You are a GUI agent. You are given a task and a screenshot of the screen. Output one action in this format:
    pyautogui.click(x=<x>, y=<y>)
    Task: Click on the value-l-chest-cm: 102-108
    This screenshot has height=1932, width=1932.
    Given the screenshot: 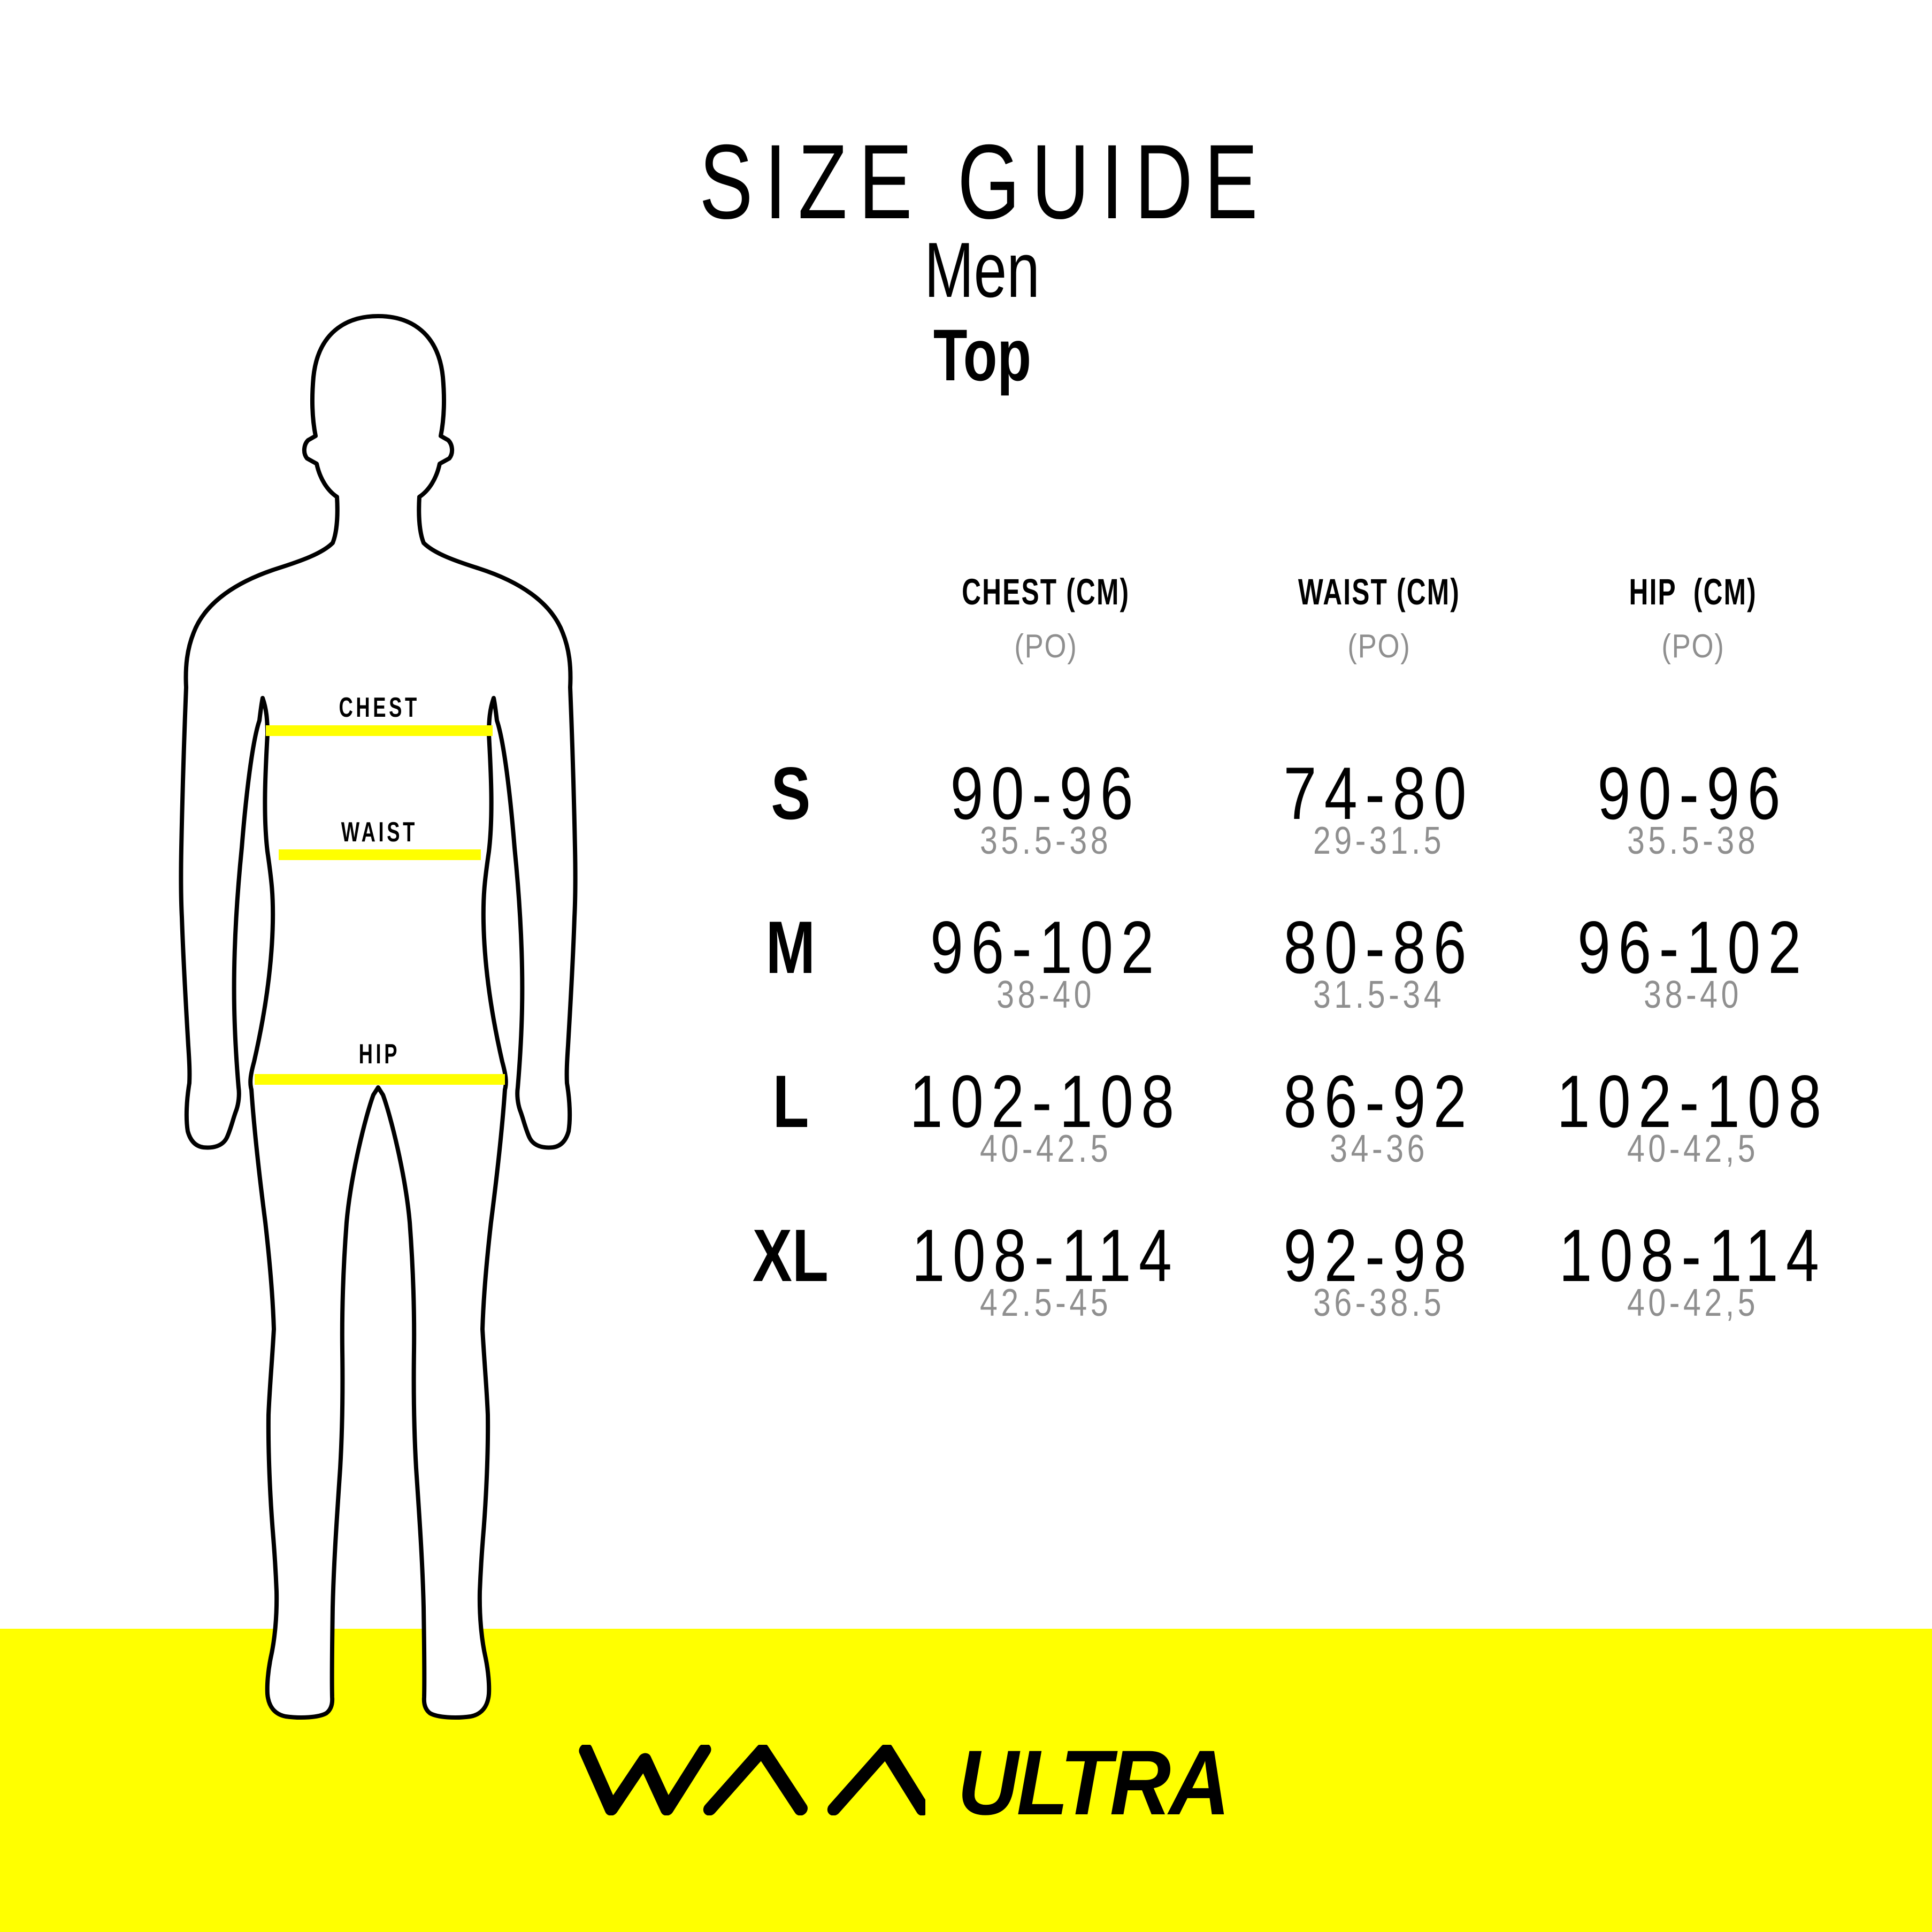 What is the action you would take?
    pyautogui.click(x=1045, y=1101)
    